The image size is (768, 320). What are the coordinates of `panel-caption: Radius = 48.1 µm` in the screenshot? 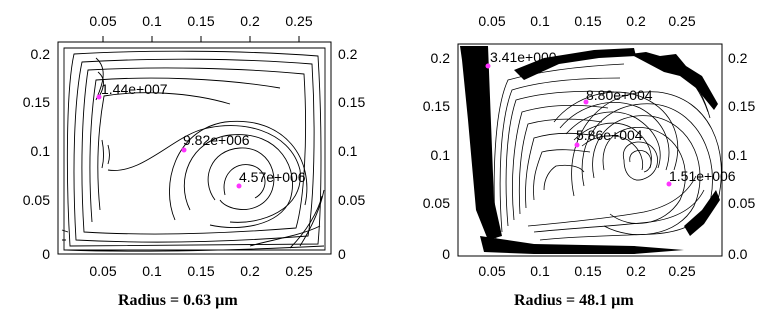 It's located at (574, 300).